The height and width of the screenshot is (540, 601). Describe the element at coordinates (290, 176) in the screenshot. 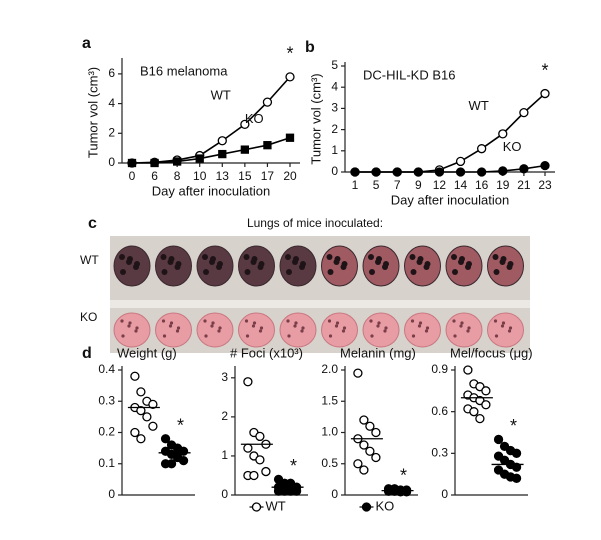

I see `x-tick-label: 20` at that location.